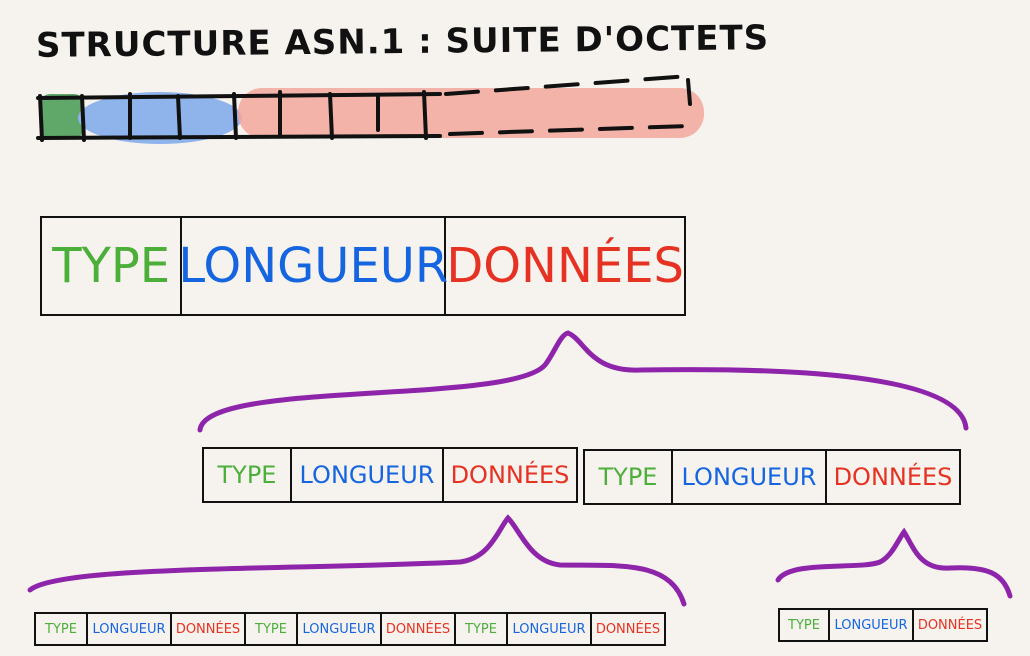  Describe the element at coordinates (689, 92) in the screenshot. I see `byte-strip-end` at that location.